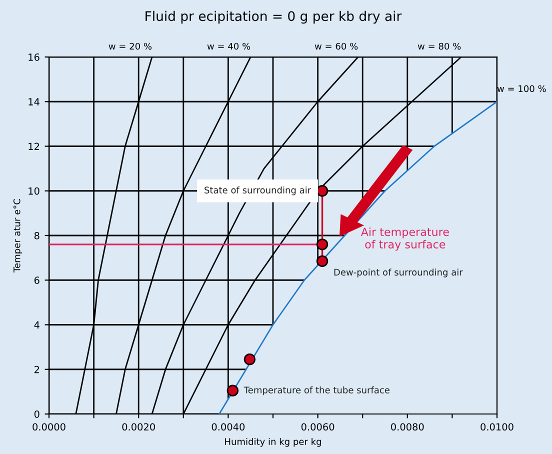 The width and height of the screenshot is (552, 454). What do you see at coordinates (34, 102) in the screenshot?
I see `y-tick-label: 14` at bounding box center [34, 102].